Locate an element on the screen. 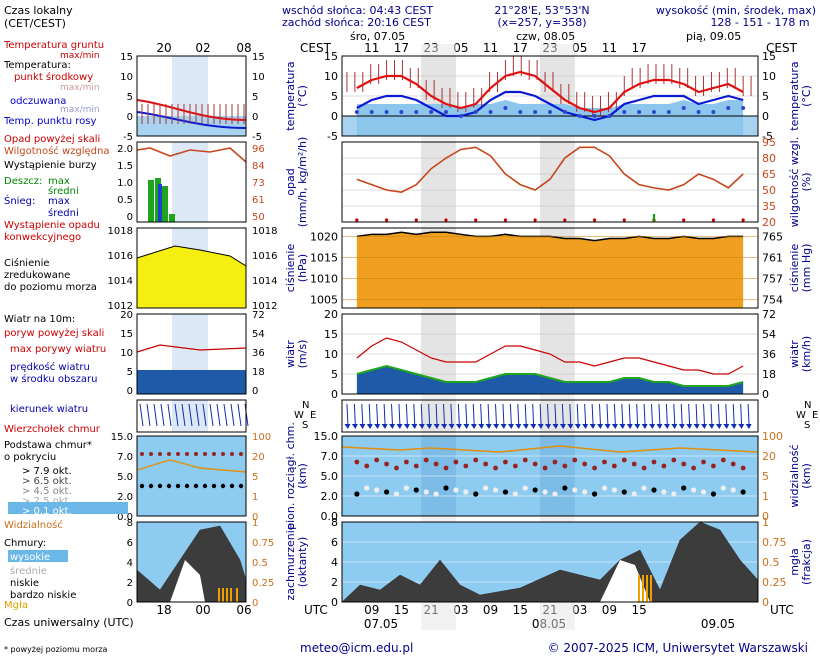  legend-gust-max: max porywy wiatru is located at coordinates (58, 349).